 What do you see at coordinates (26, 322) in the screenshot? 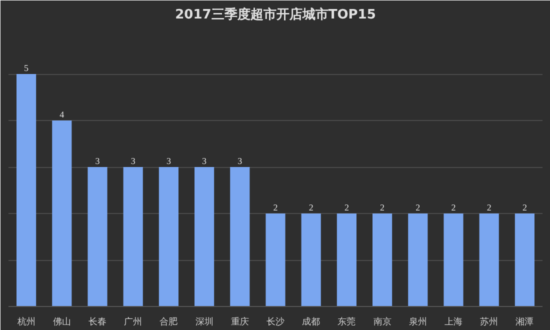
I see `x-tick-label: 杭州` at bounding box center [26, 322].